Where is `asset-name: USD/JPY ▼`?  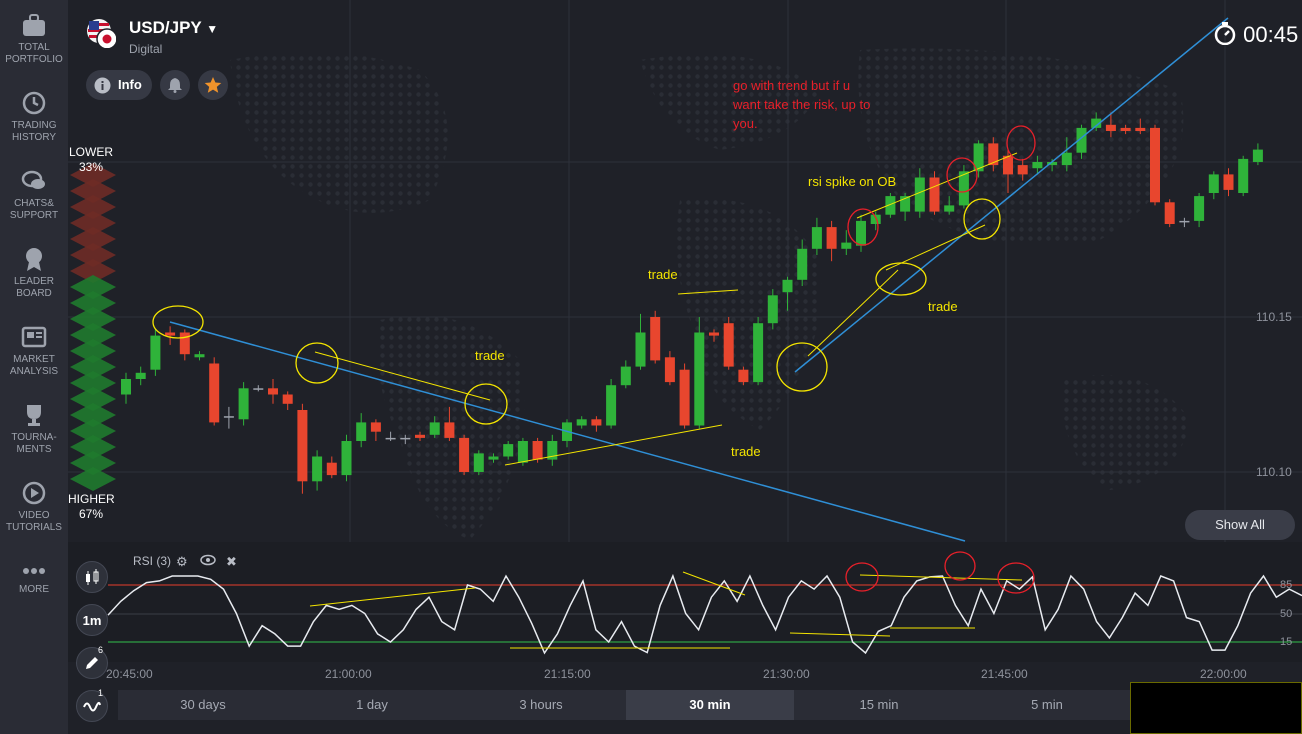 asset-name: USD/JPY ▼ is located at coordinates (173, 28).